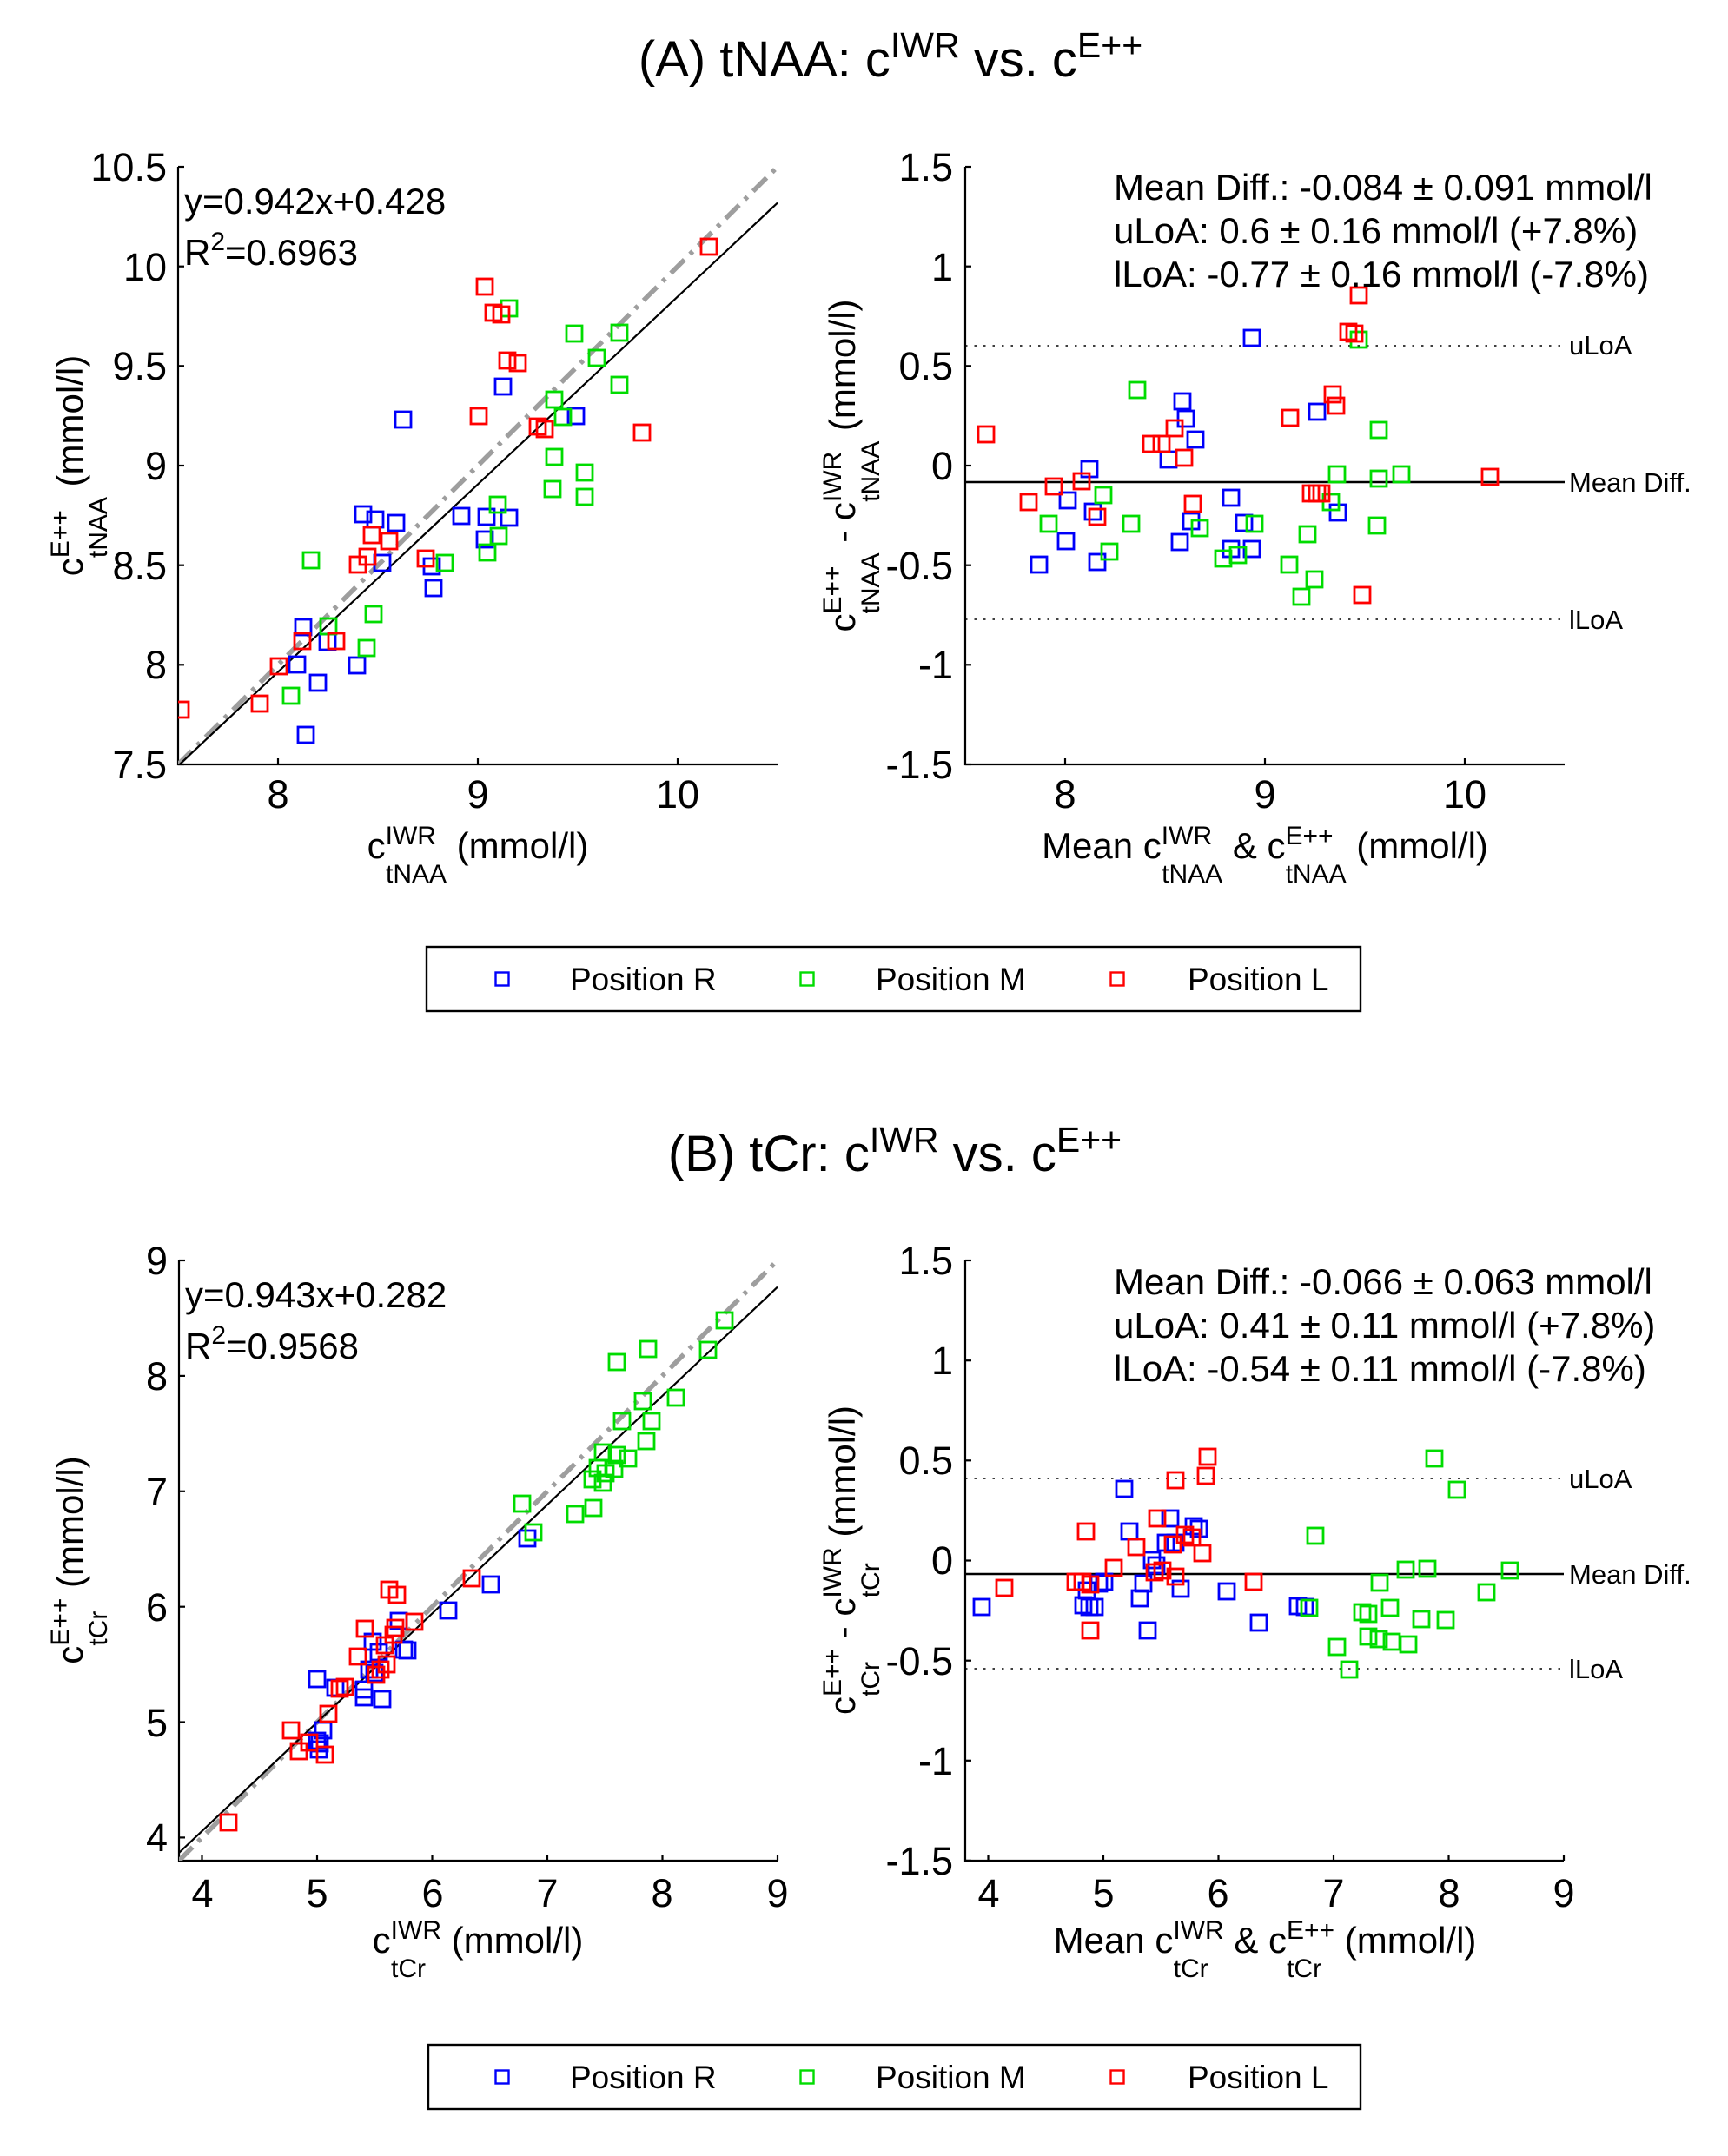 The height and width of the screenshot is (2156, 1728). What do you see at coordinates (129, 167) in the screenshot?
I see `svg-text: 10.5` at bounding box center [129, 167].